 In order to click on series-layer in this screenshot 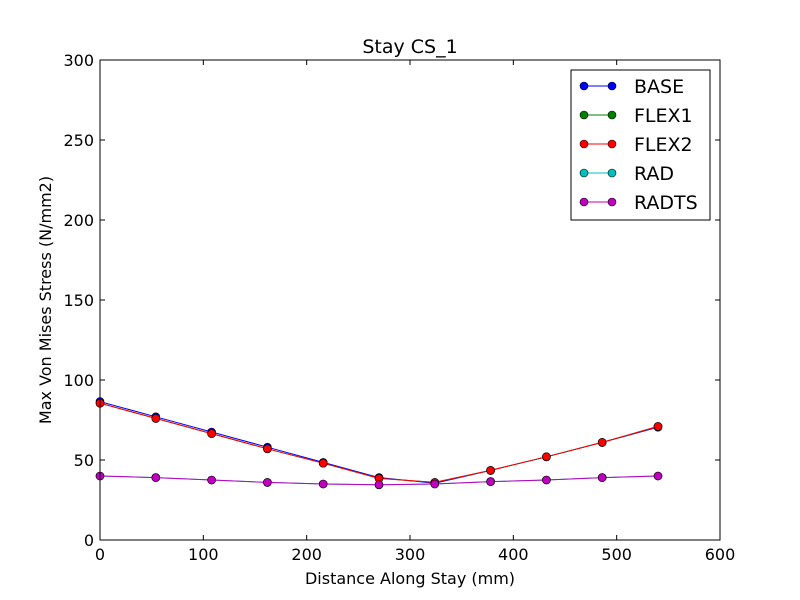, I will do `click(379, 443)`.